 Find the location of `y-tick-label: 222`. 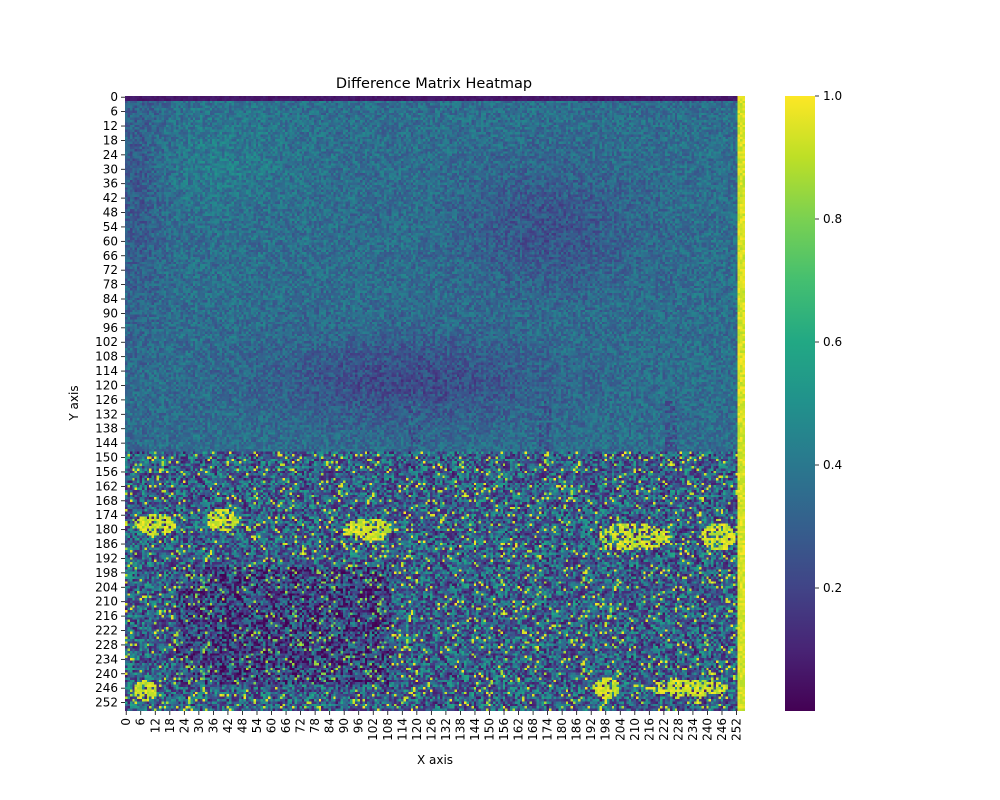

y-tick-label: 222 is located at coordinates (106, 631).